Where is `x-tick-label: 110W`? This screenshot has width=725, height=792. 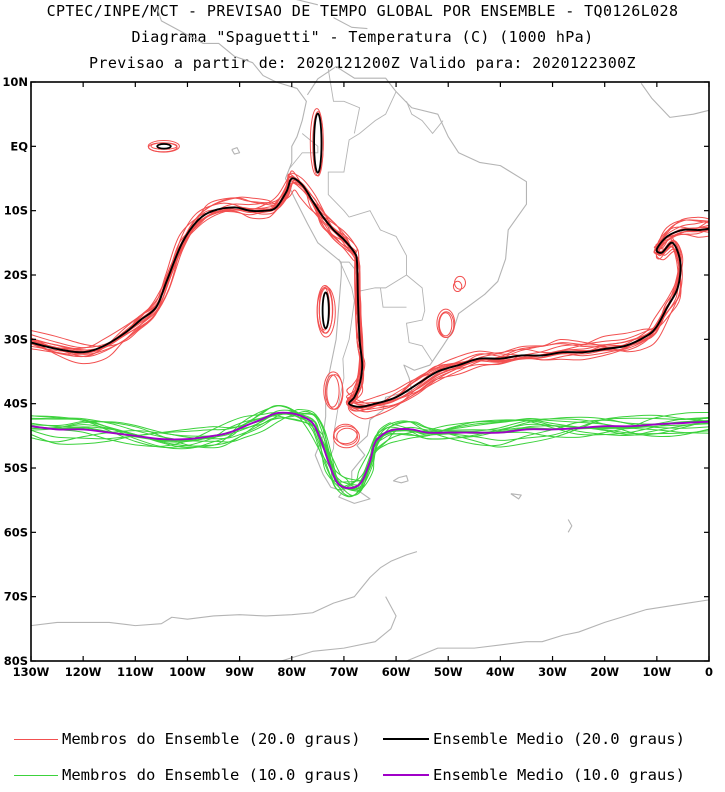 x-tick-label: 110W is located at coordinates (135, 672).